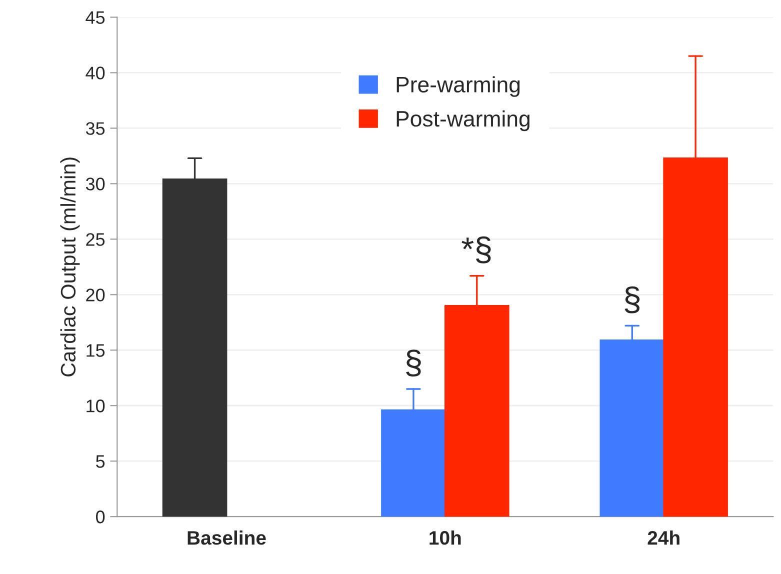 This screenshot has height=574, width=781. What do you see at coordinates (100, 461) in the screenshot?
I see `y-tick-label: 5` at bounding box center [100, 461].